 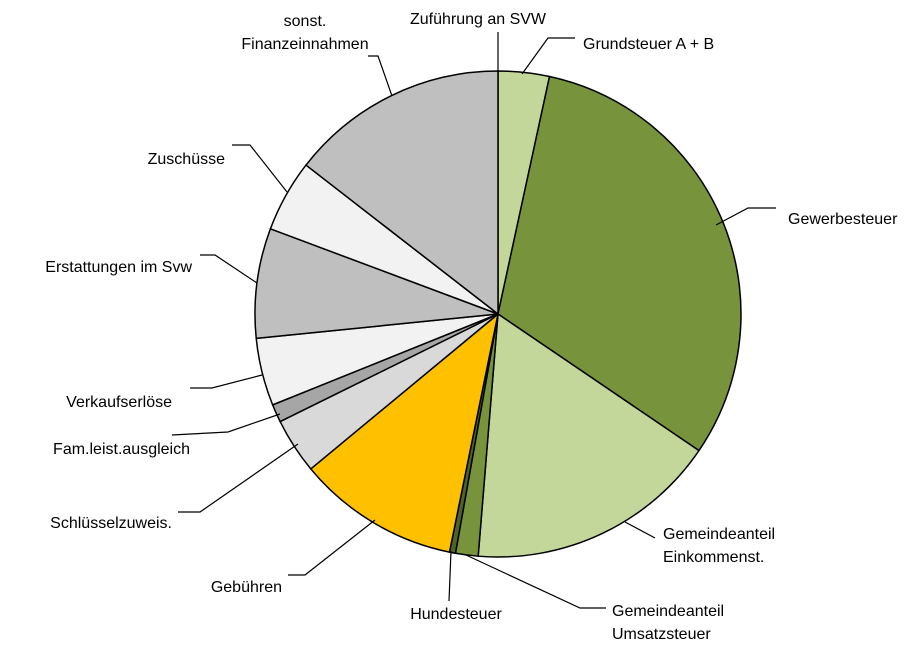 I want to click on slice-label: Finanzeinnahmen, so click(x=304, y=44).